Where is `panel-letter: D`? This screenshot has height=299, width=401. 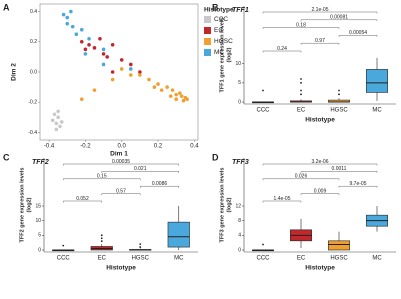 panel-letter: D is located at coordinates (215, 157).